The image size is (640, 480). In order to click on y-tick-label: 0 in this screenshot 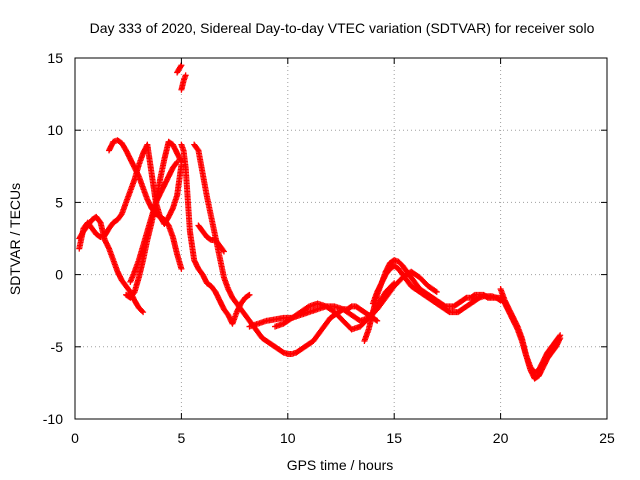, I will do `click(59, 275)`.